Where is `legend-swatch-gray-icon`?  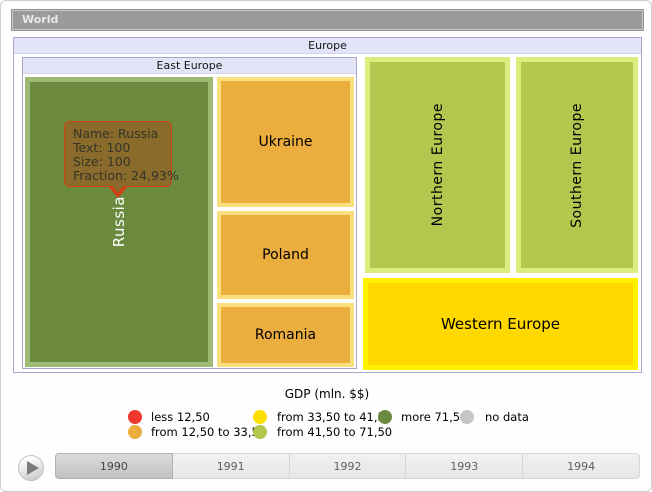 legend-swatch-gray-icon is located at coordinates (467, 417).